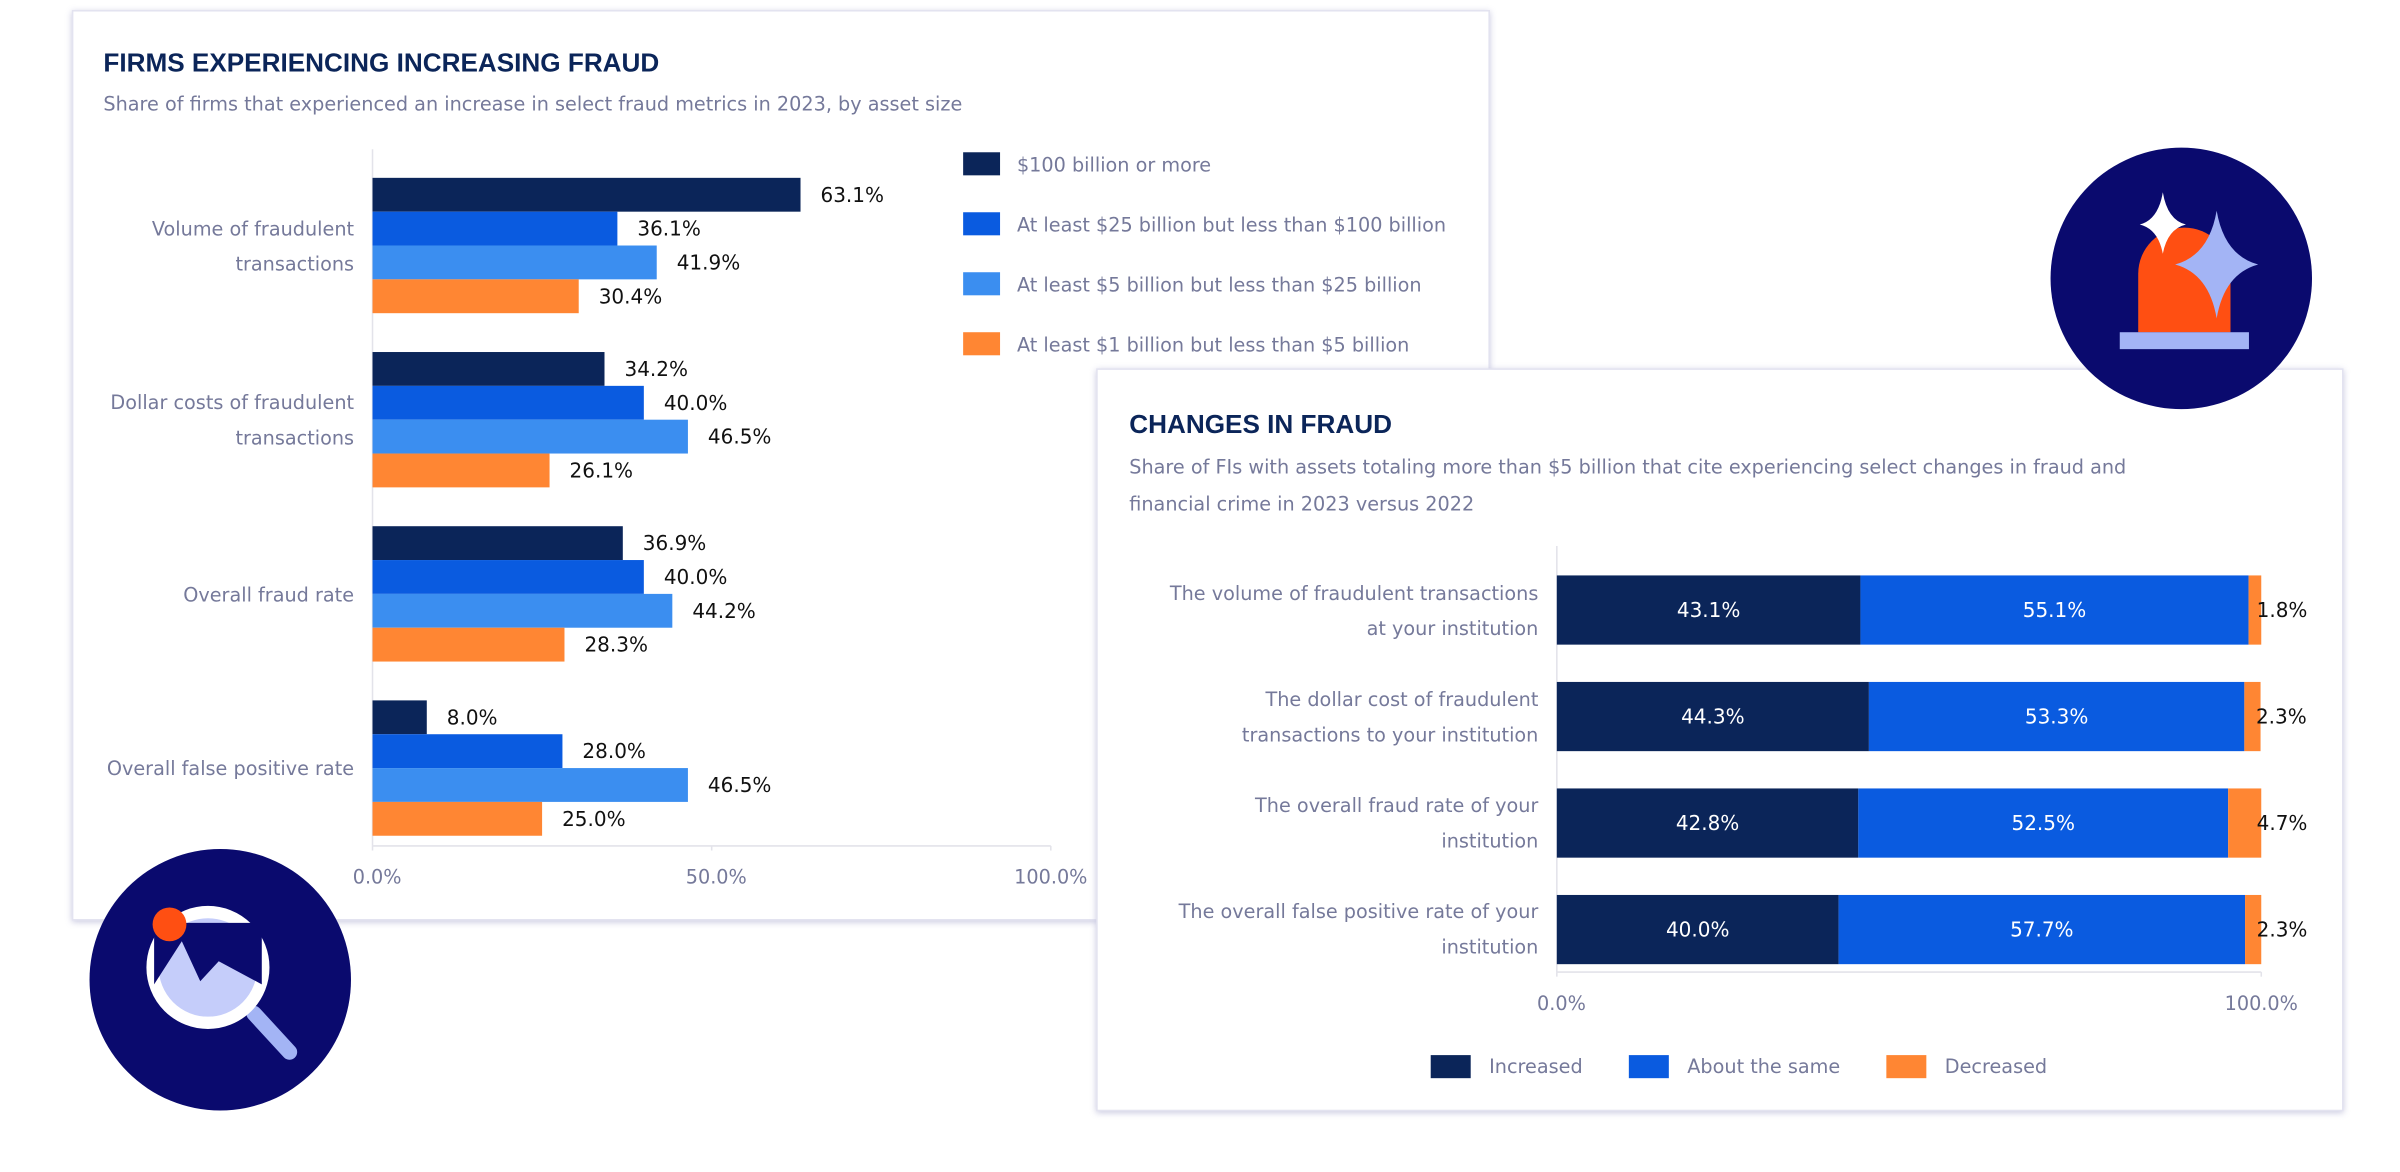  I want to click on value-label: 26.1%, so click(602, 470).